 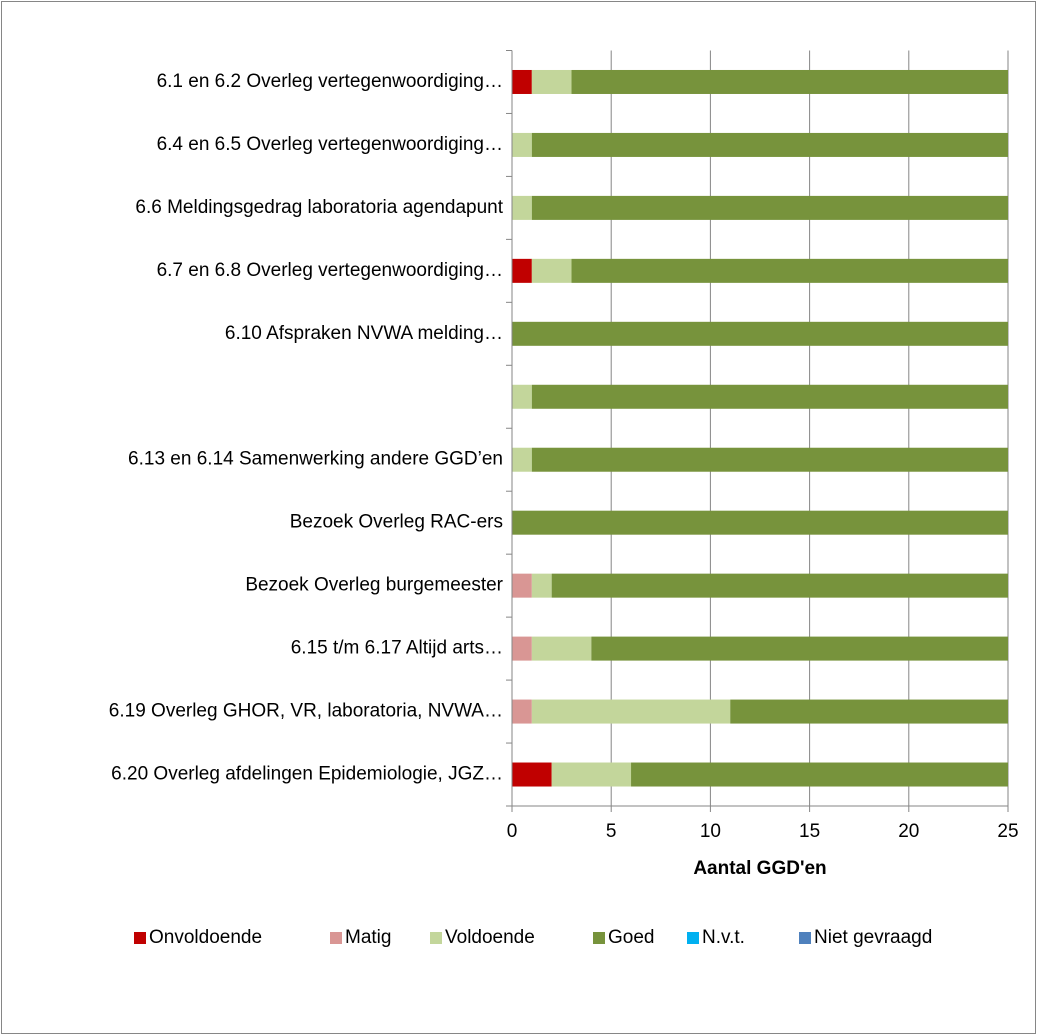 I want to click on y-tick-label: Bezoek Overleg RAC-ers, so click(x=396, y=522).